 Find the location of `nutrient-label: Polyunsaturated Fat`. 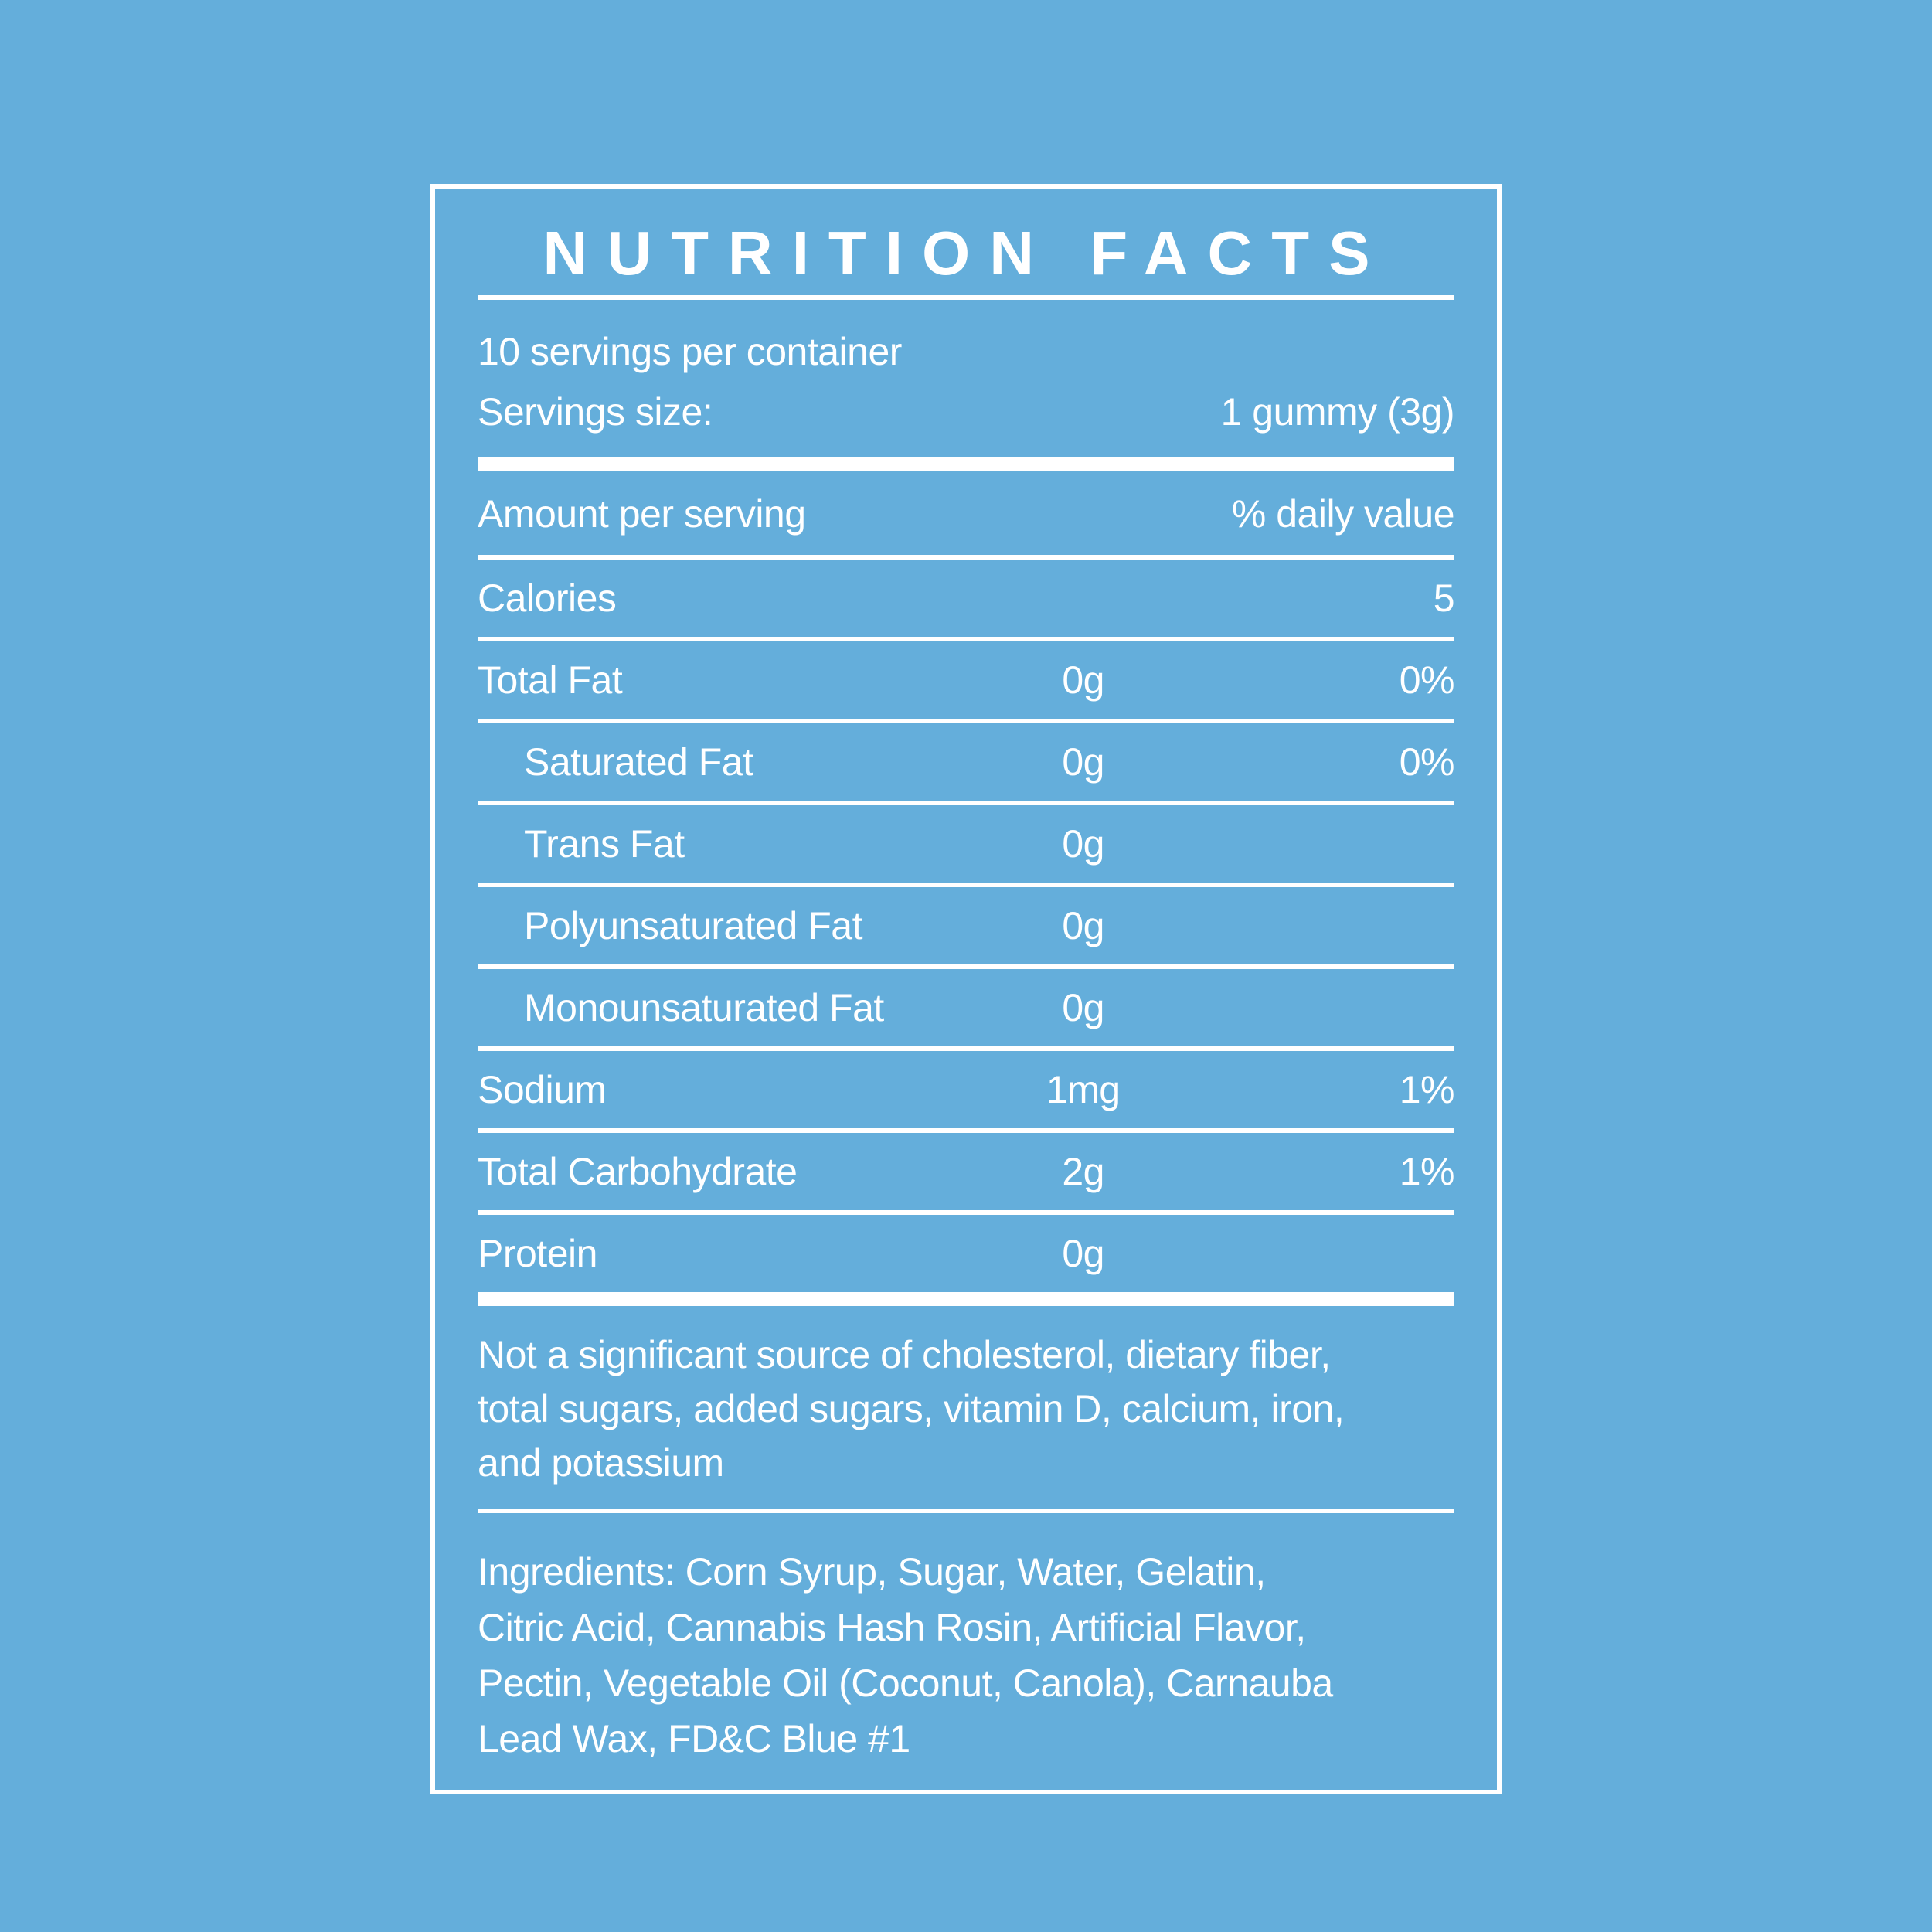

nutrient-label: Polyunsaturated Fat is located at coordinates (694, 926).